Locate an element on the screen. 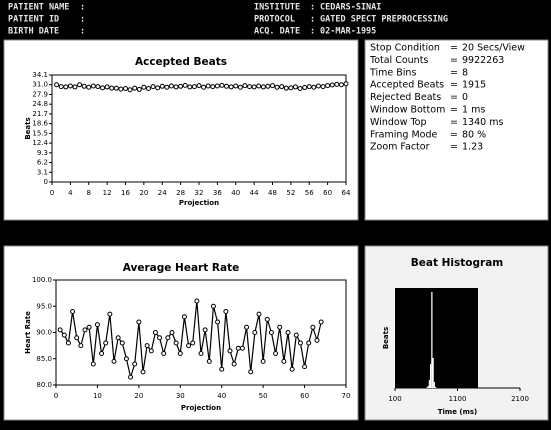  histogram-bar is located at coordinates (429, 384).